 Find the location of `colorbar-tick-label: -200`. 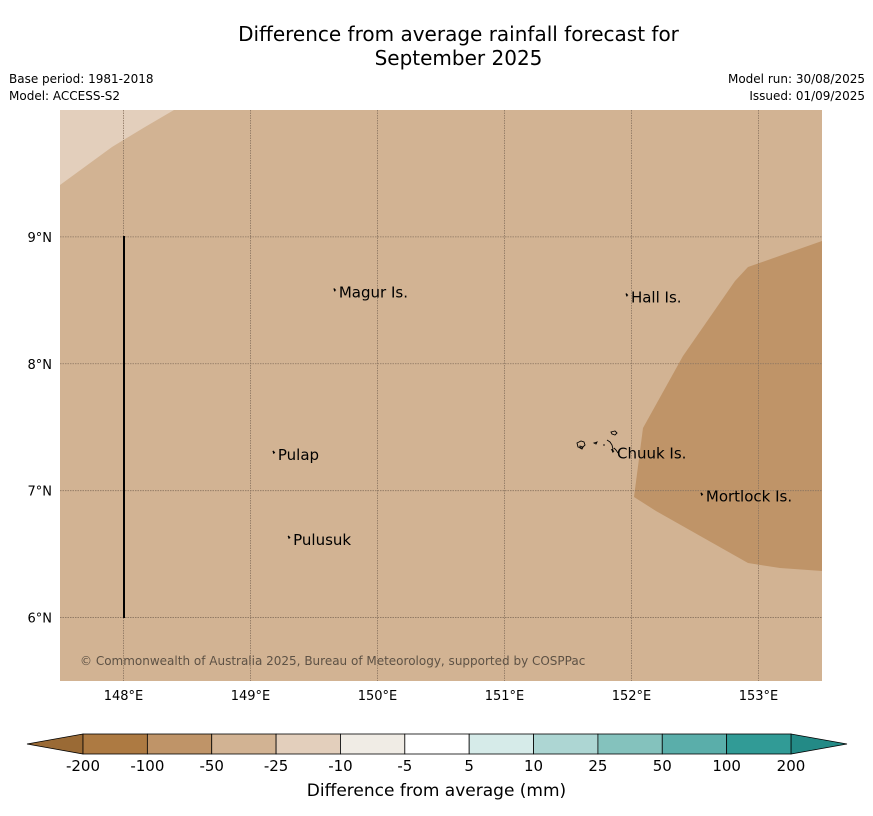

colorbar-tick-label: -200 is located at coordinates (83, 766).